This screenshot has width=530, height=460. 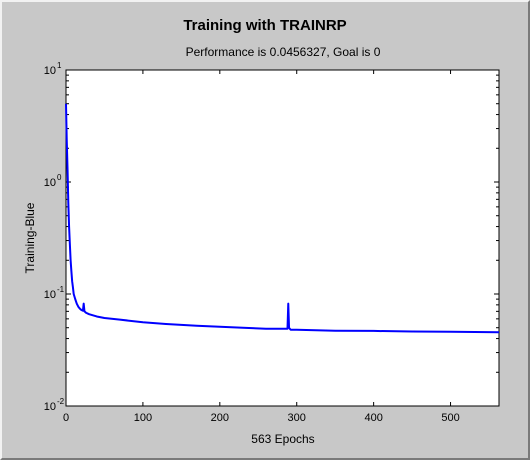 What do you see at coordinates (283, 52) in the screenshot?
I see `chart-subtitle: Performance is 0.0456327, Goal is 0` at bounding box center [283, 52].